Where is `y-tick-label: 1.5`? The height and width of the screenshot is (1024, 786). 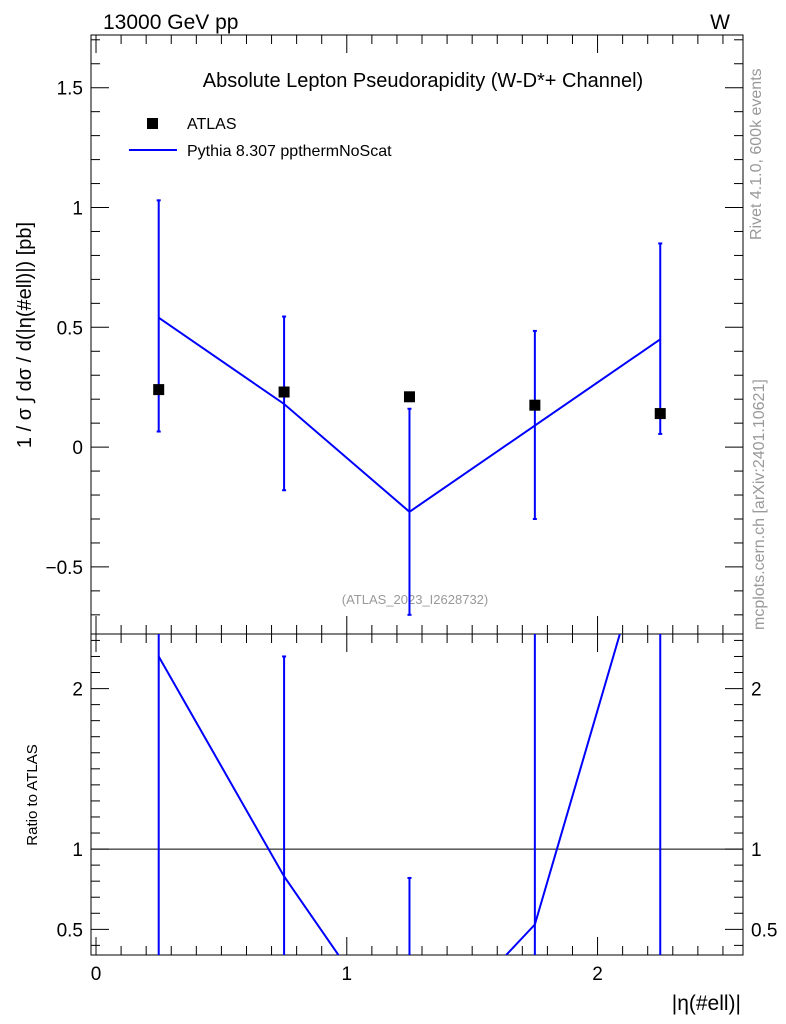 y-tick-label: 1.5 is located at coordinates (70, 89).